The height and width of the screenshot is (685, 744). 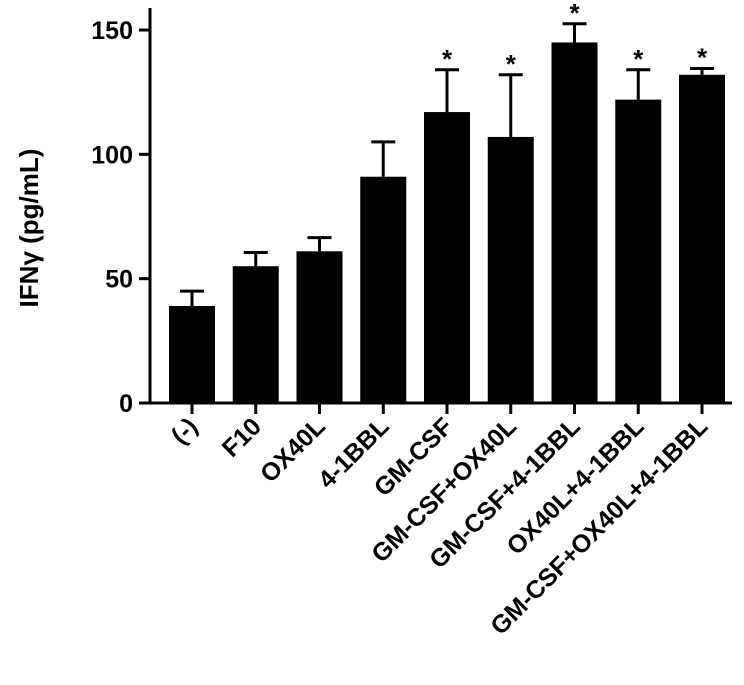 I want to click on y-tick-label: 50, so click(x=119, y=280).